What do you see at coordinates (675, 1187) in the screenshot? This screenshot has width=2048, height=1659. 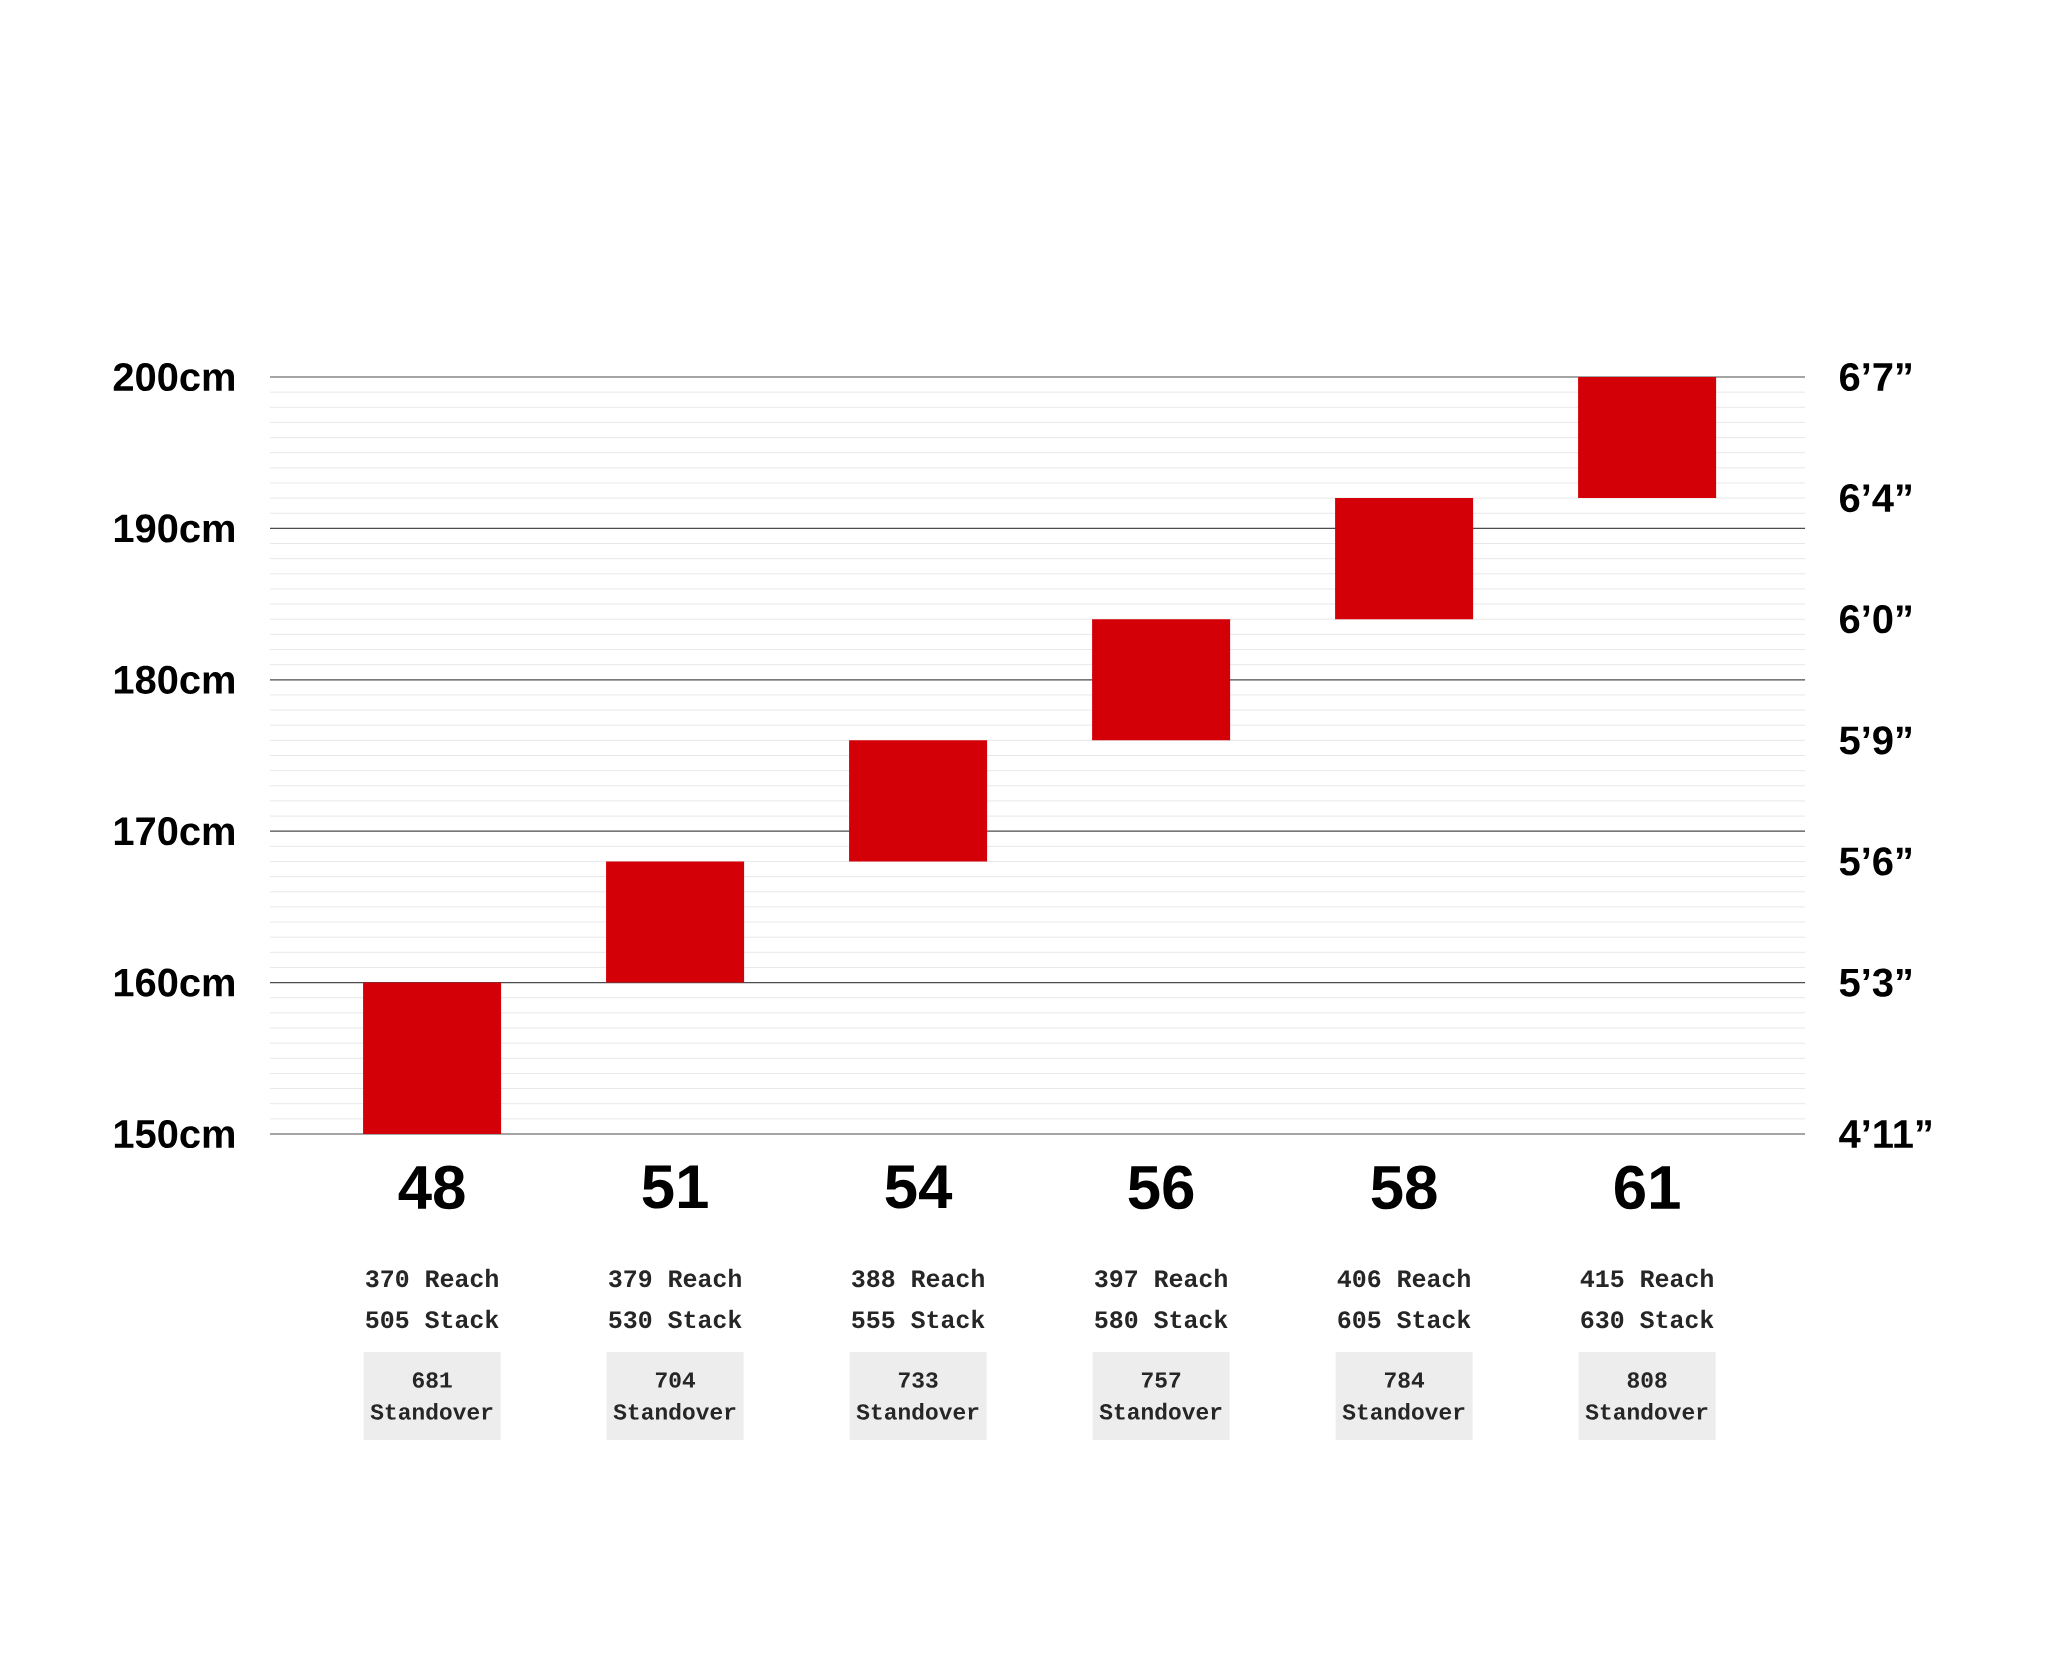 I see `x-tick-label: 51` at bounding box center [675, 1187].